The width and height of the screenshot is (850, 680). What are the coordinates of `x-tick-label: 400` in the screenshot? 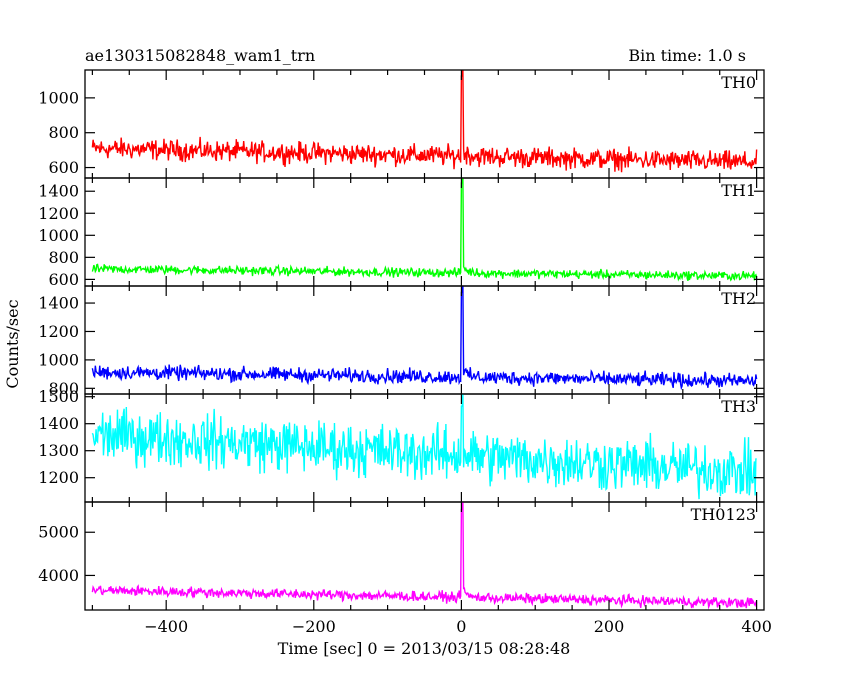 It's located at (756, 626).